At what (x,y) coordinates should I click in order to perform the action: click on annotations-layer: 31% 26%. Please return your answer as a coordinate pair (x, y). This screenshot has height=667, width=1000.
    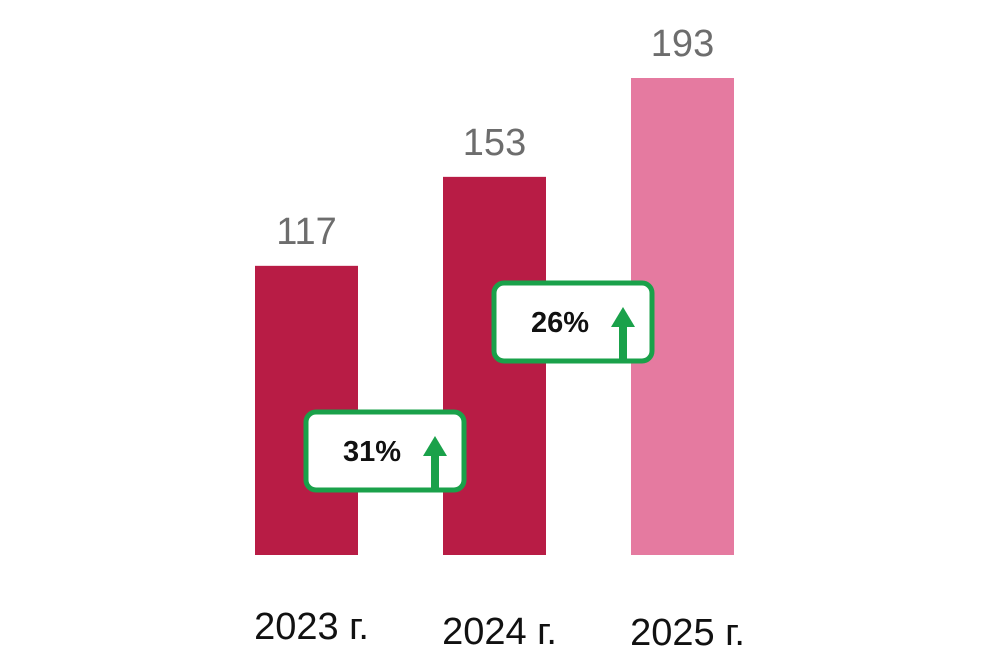
    Looking at the image, I should click on (479, 386).